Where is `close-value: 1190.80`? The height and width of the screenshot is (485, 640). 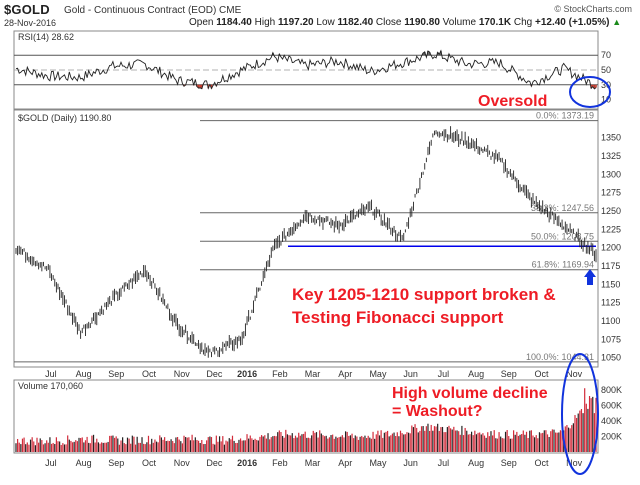
close-value: 1190.80 is located at coordinates (422, 22).